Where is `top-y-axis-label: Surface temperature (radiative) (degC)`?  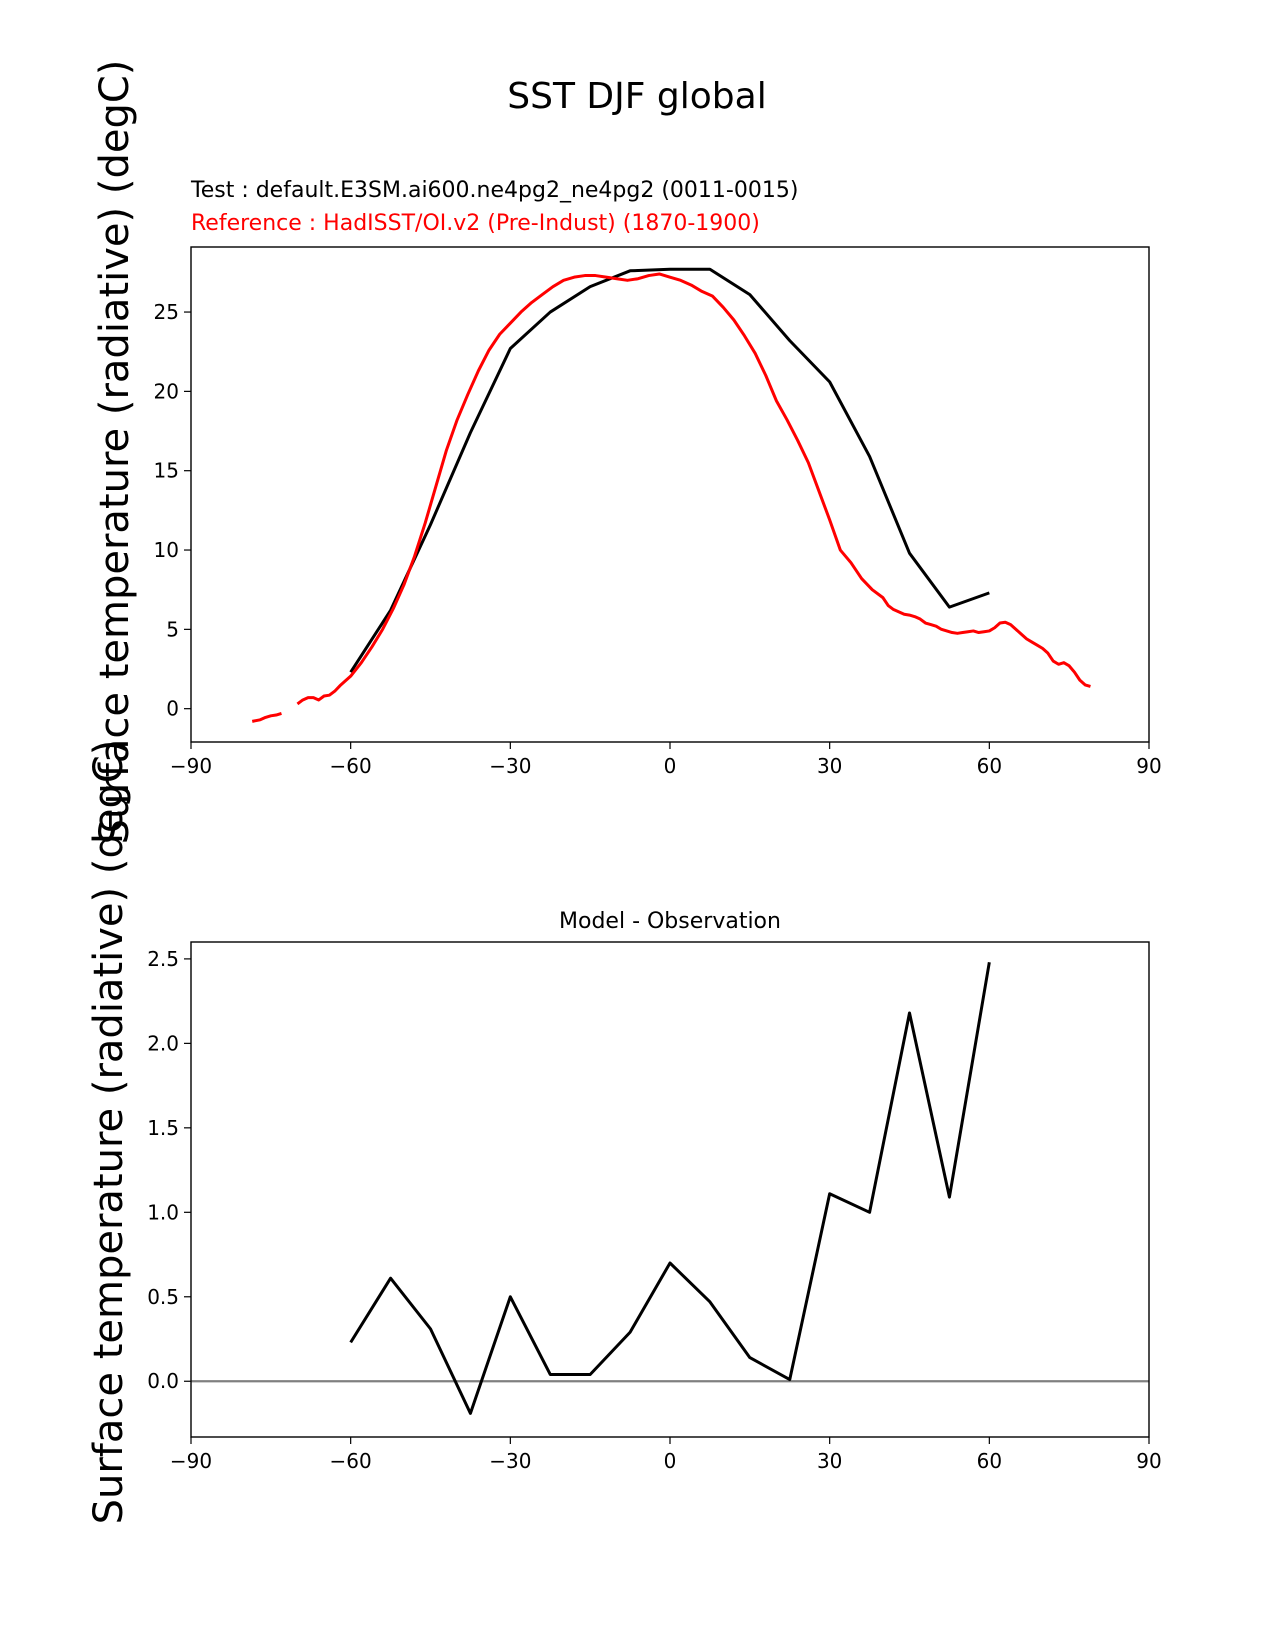 top-y-axis-label: Surface temperature (radiative) (degC) is located at coordinates (115, 452).